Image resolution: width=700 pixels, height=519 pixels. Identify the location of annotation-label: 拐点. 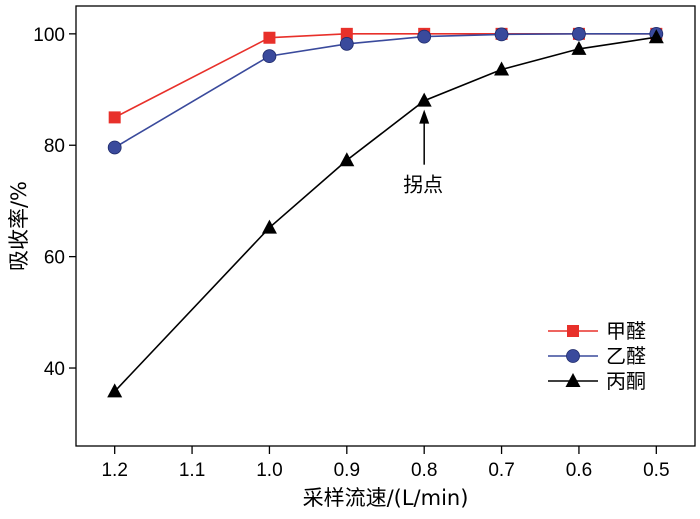
(423, 185).